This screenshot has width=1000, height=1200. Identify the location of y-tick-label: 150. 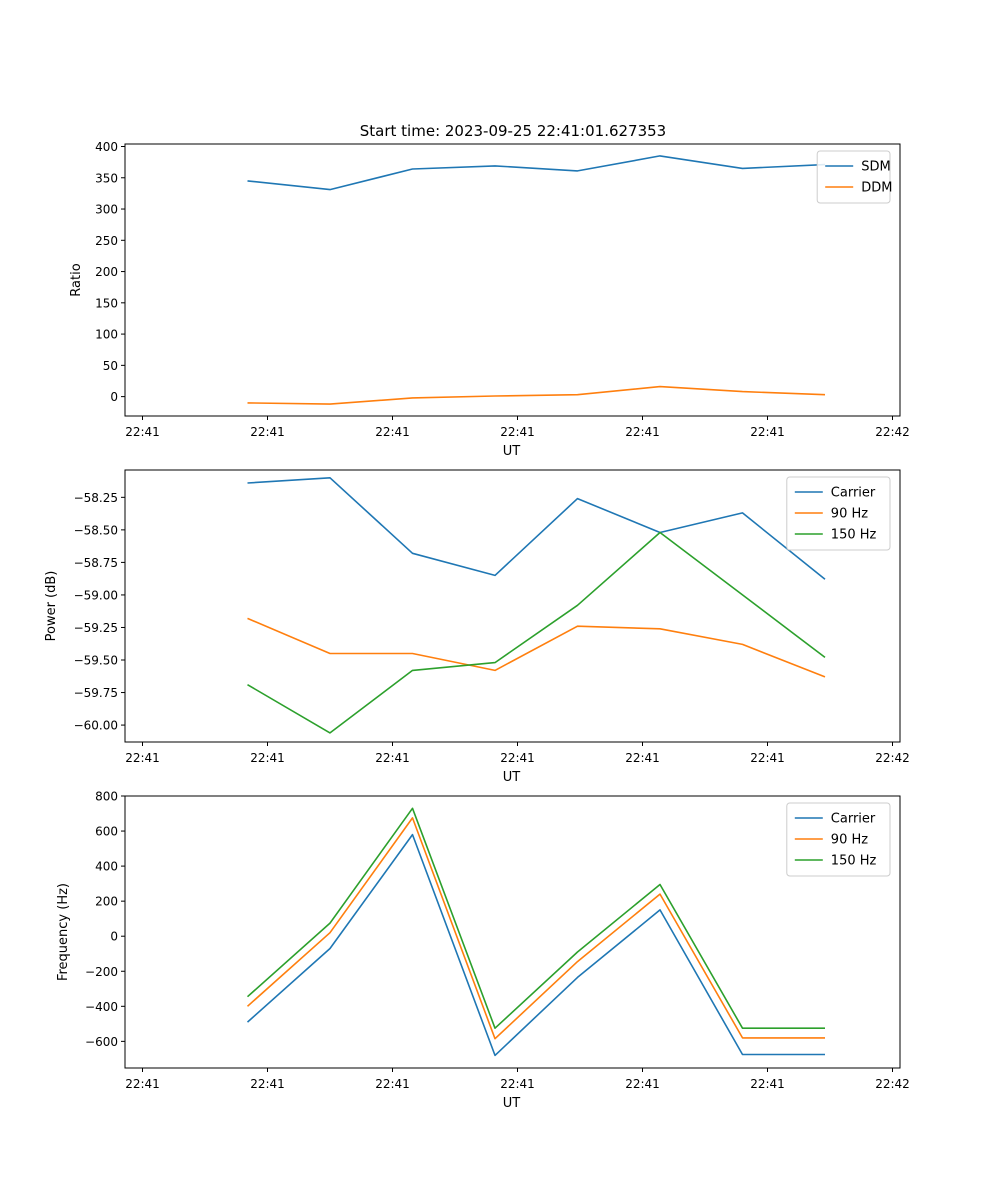
(106, 303).